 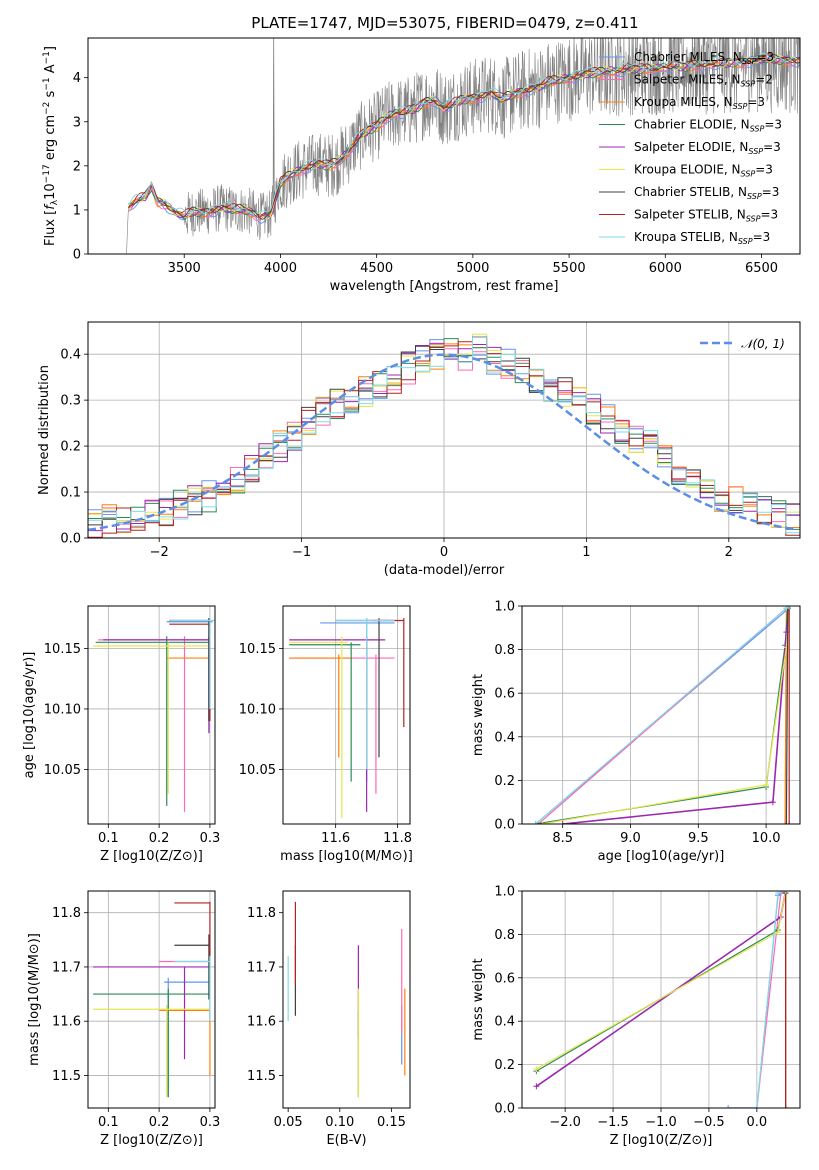 I want to click on y-tick-label: 10.05, so click(x=62, y=770).